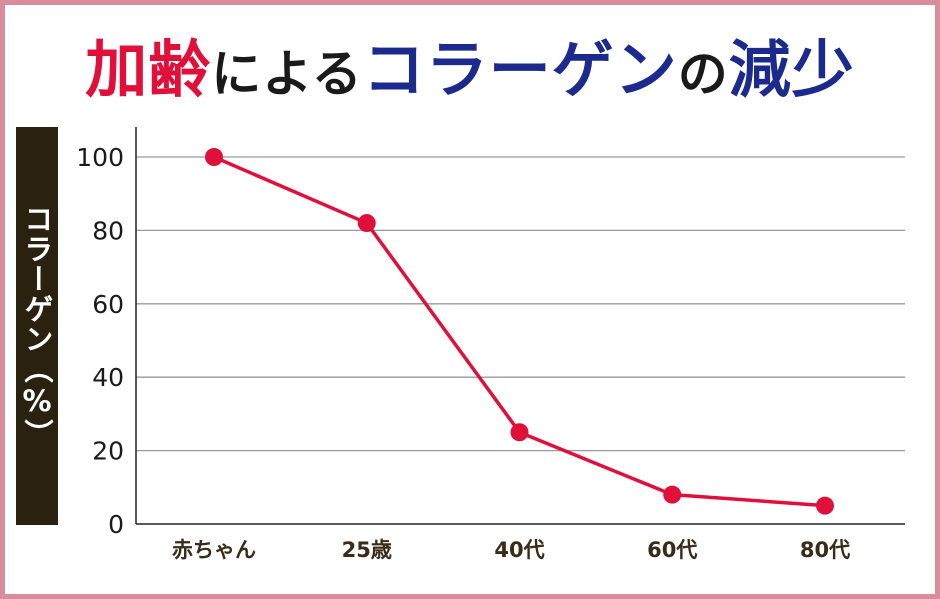 Image resolution: width=940 pixels, height=599 pixels. What do you see at coordinates (672, 550) in the screenshot?
I see `x-tick-label-3: 60代` at bounding box center [672, 550].